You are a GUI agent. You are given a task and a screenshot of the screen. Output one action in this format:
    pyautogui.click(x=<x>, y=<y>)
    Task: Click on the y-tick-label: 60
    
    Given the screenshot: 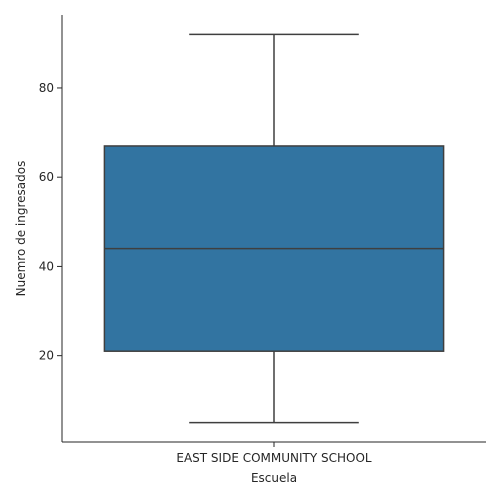 What is the action you would take?
    pyautogui.click(x=46, y=177)
    